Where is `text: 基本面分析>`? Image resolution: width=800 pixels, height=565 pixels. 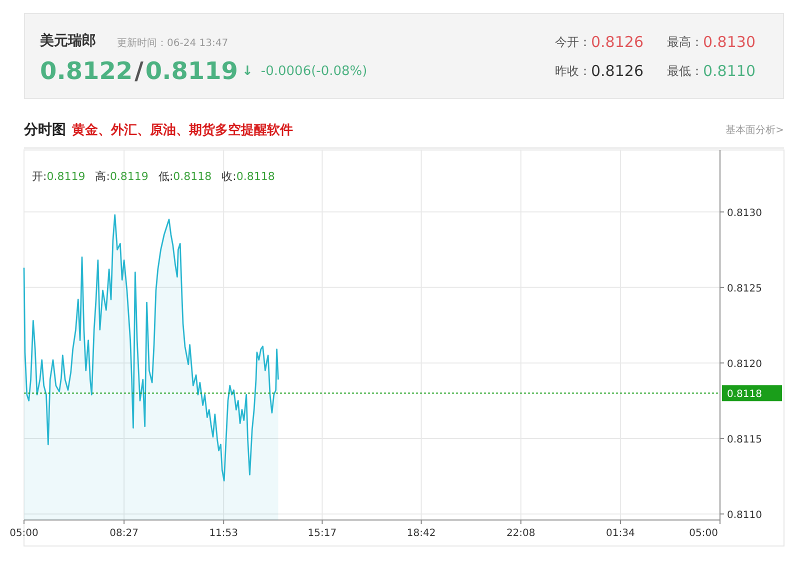
text: 基本面分析> is located at coordinates (755, 130).